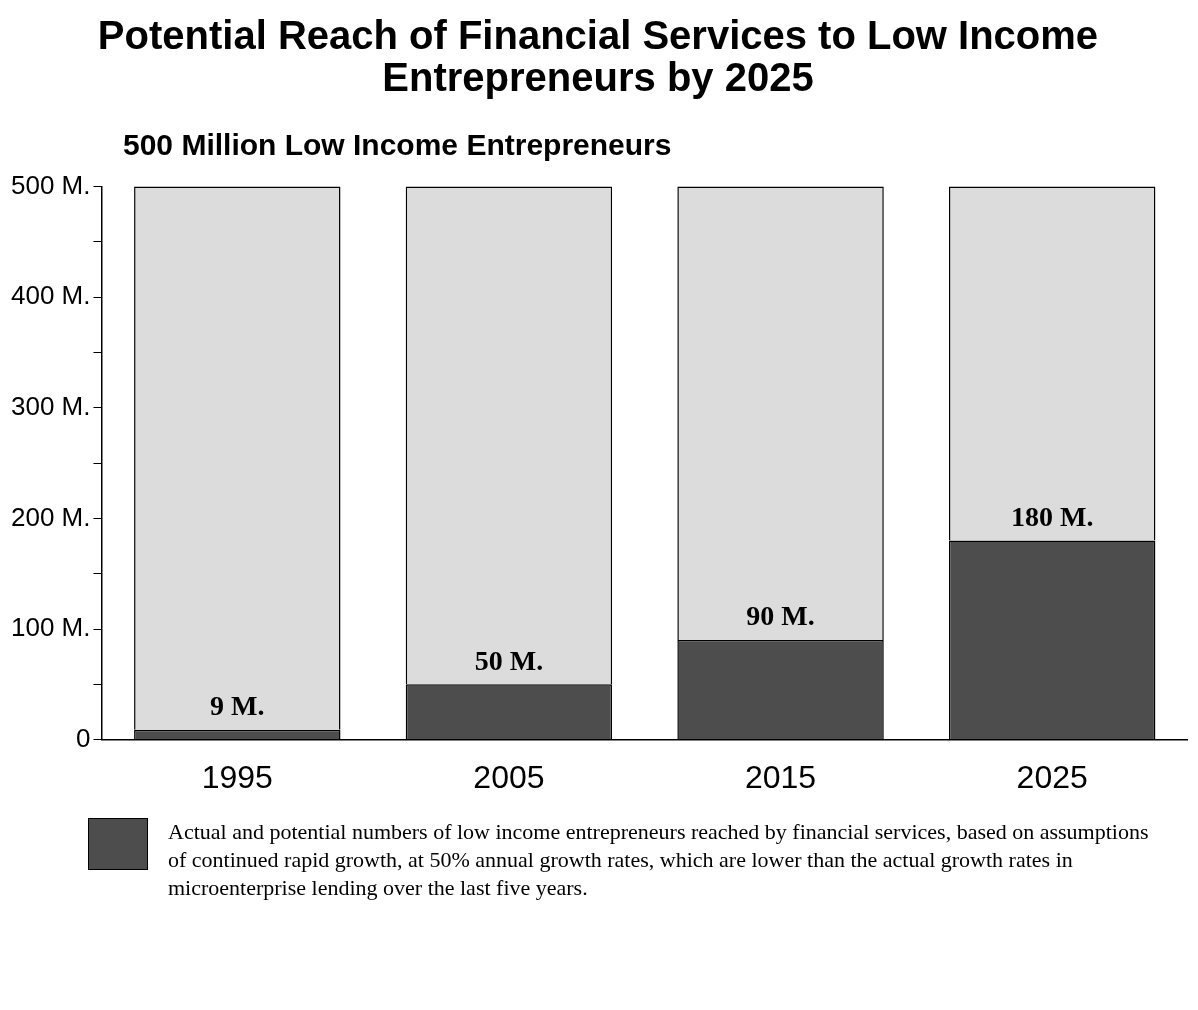  Describe the element at coordinates (1052, 776) in the screenshot. I see `x-tick-label: 2025` at that location.